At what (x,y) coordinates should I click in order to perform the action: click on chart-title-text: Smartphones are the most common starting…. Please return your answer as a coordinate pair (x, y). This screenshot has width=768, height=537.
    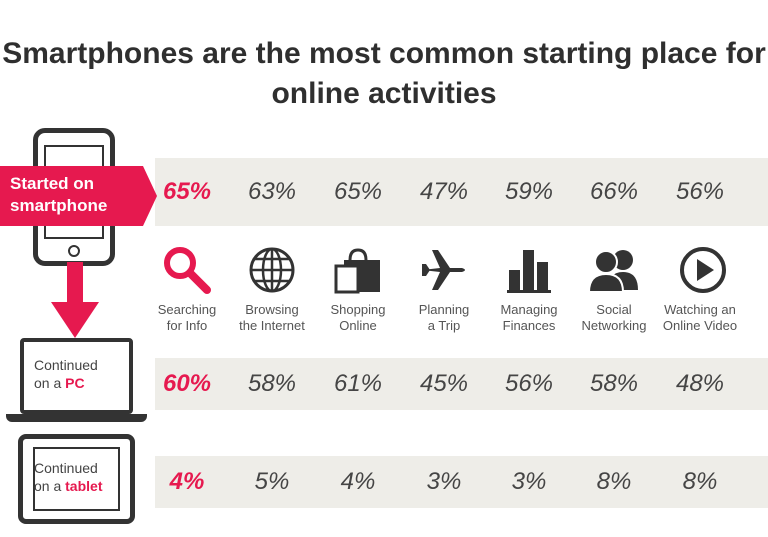
    Looking at the image, I should click on (384, 73).